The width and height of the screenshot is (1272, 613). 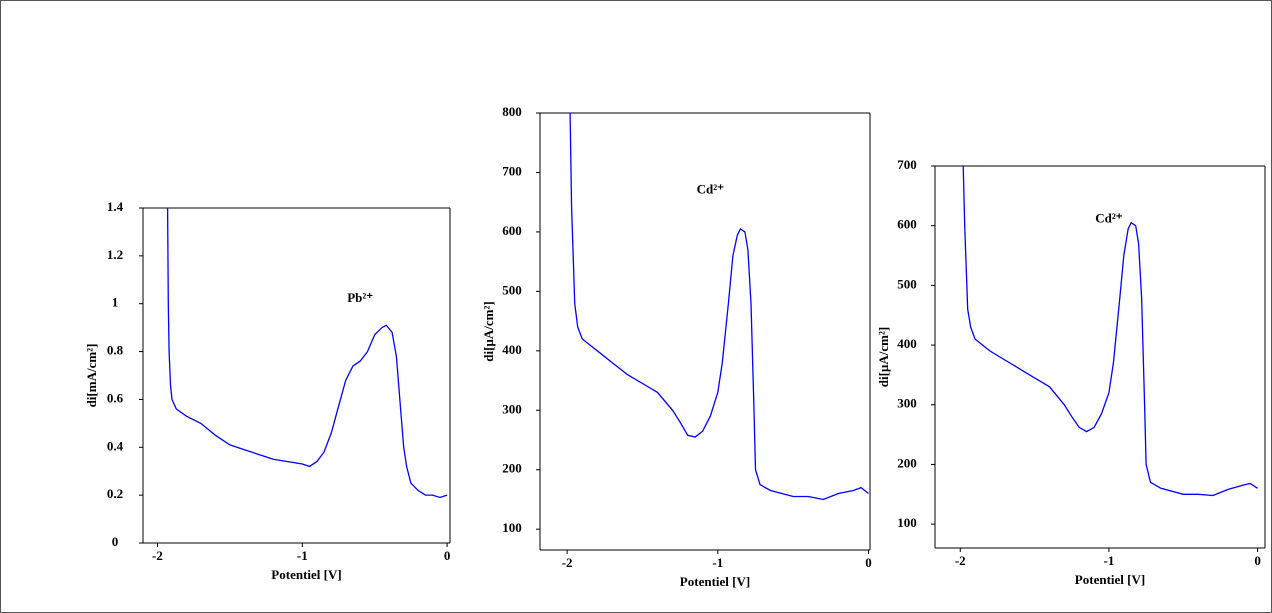 I want to click on y-tick-label: 0, so click(x=115, y=541).